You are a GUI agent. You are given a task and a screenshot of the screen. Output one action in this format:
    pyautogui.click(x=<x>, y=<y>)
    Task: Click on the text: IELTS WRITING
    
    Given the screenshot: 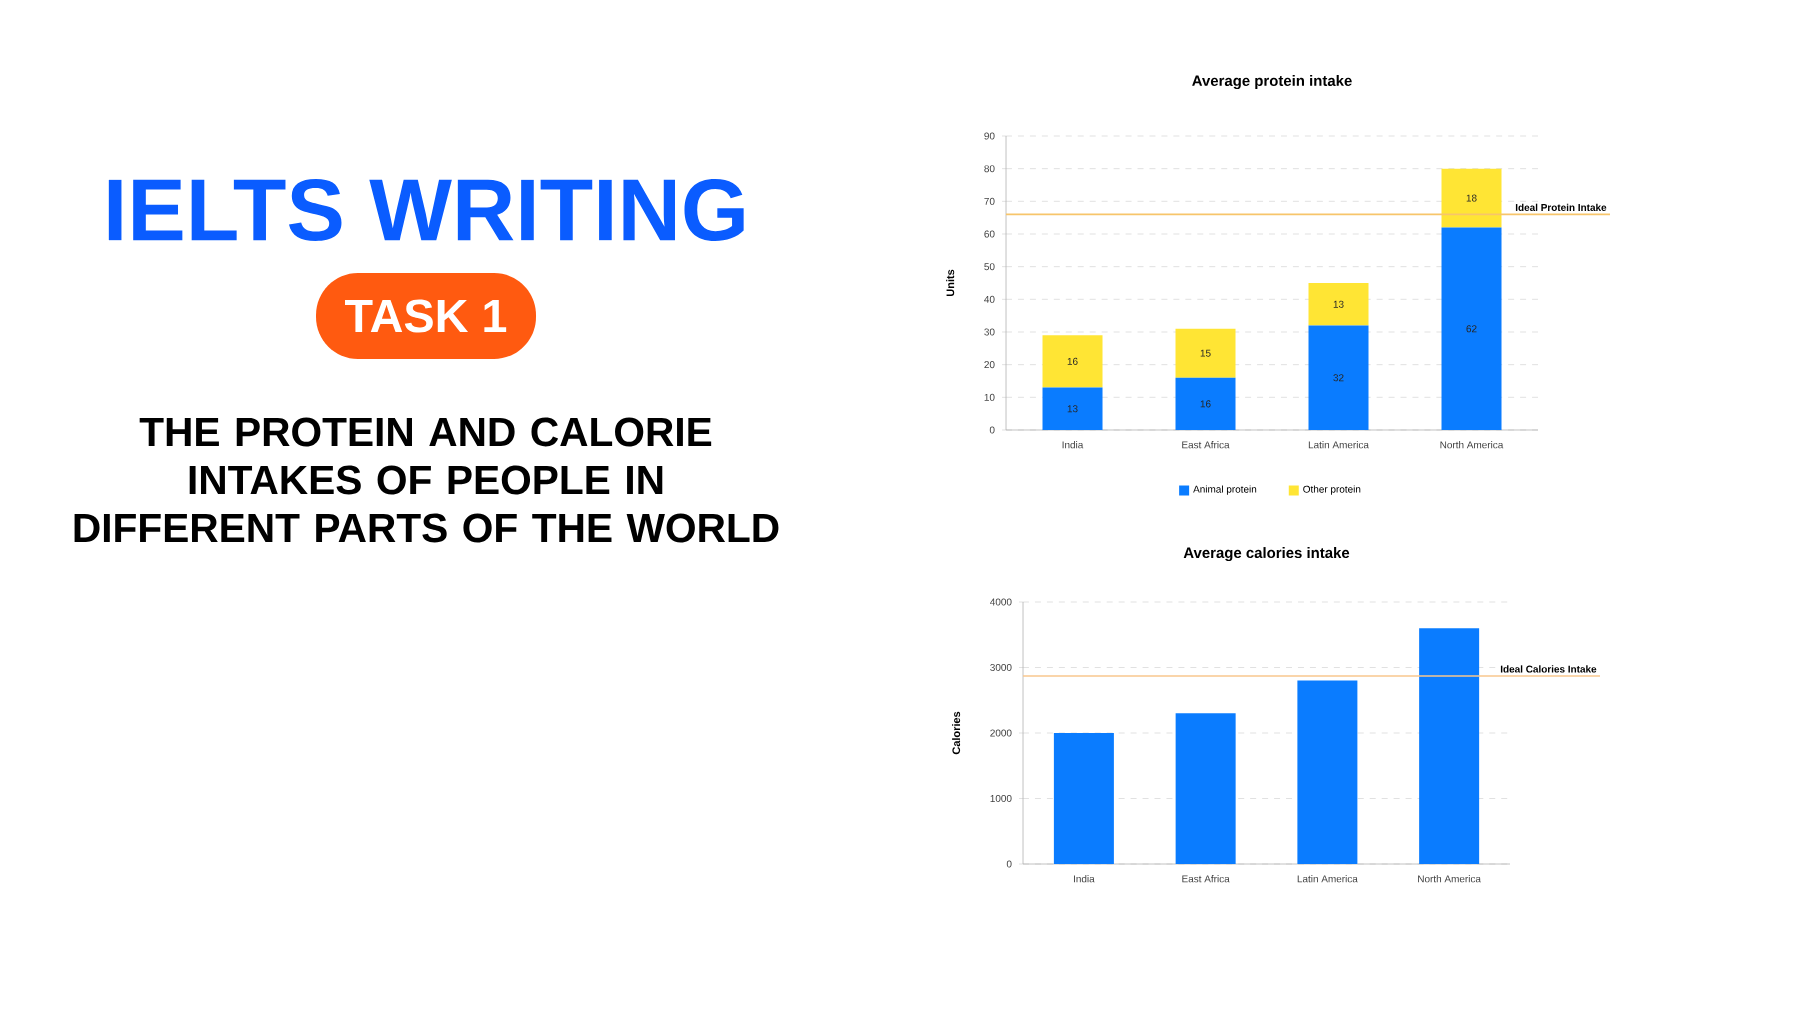 What is the action you would take?
    pyautogui.click(x=426, y=210)
    